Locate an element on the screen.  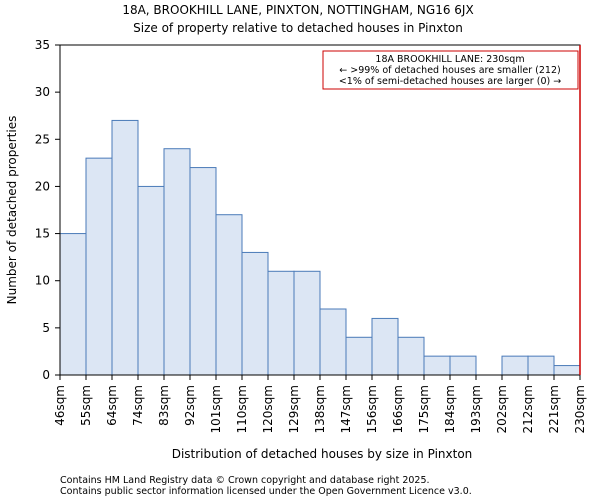
bar-120sqm is located at coordinates (281, 323).